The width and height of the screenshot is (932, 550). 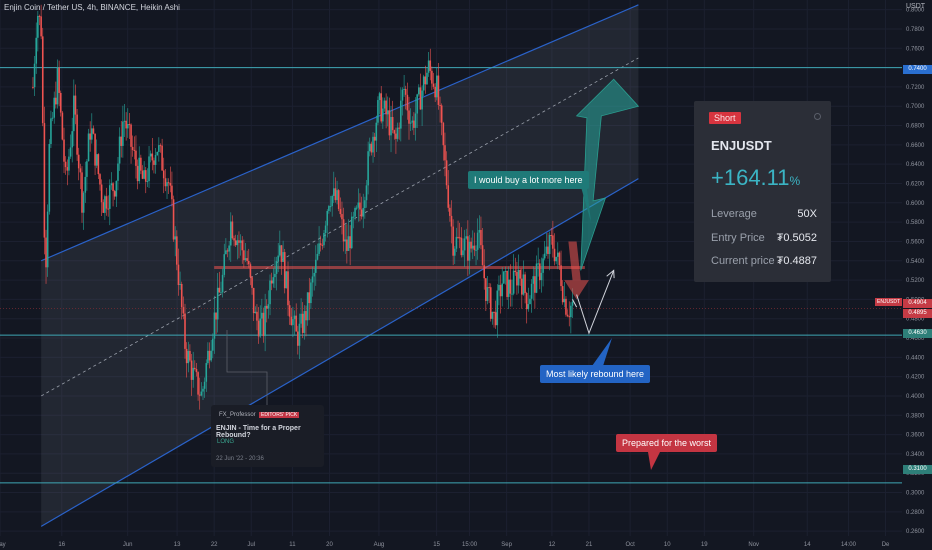 What do you see at coordinates (915, 30) in the screenshot?
I see `y-tick-label-1: 0.7800` at bounding box center [915, 30].